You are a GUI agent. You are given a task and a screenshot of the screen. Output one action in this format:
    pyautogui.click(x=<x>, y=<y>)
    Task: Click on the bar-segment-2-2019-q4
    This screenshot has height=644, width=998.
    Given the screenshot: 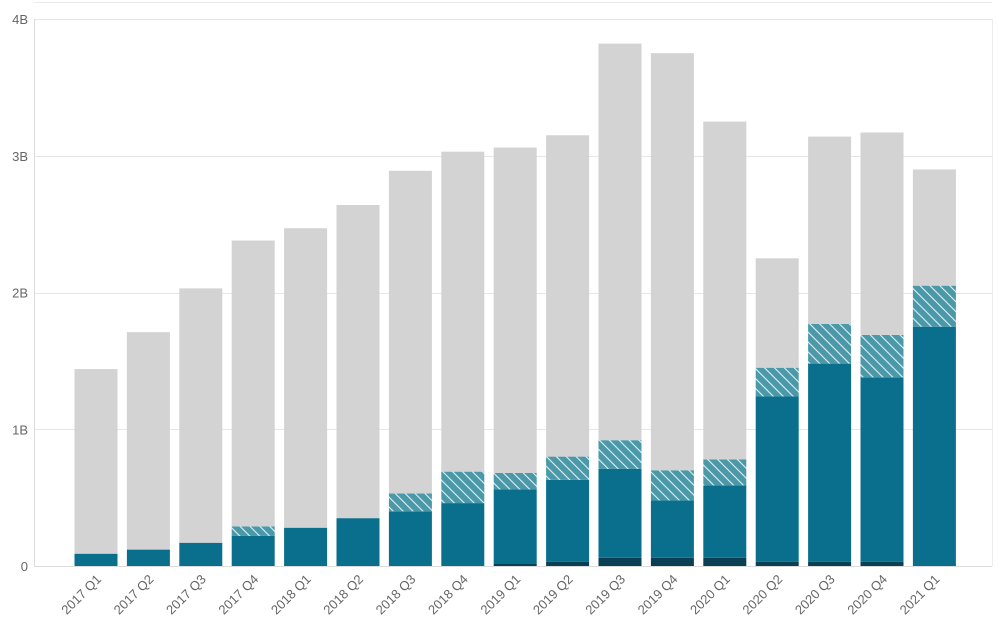 What is the action you would take?
    pyautogui.click(x=672, y=529)
    